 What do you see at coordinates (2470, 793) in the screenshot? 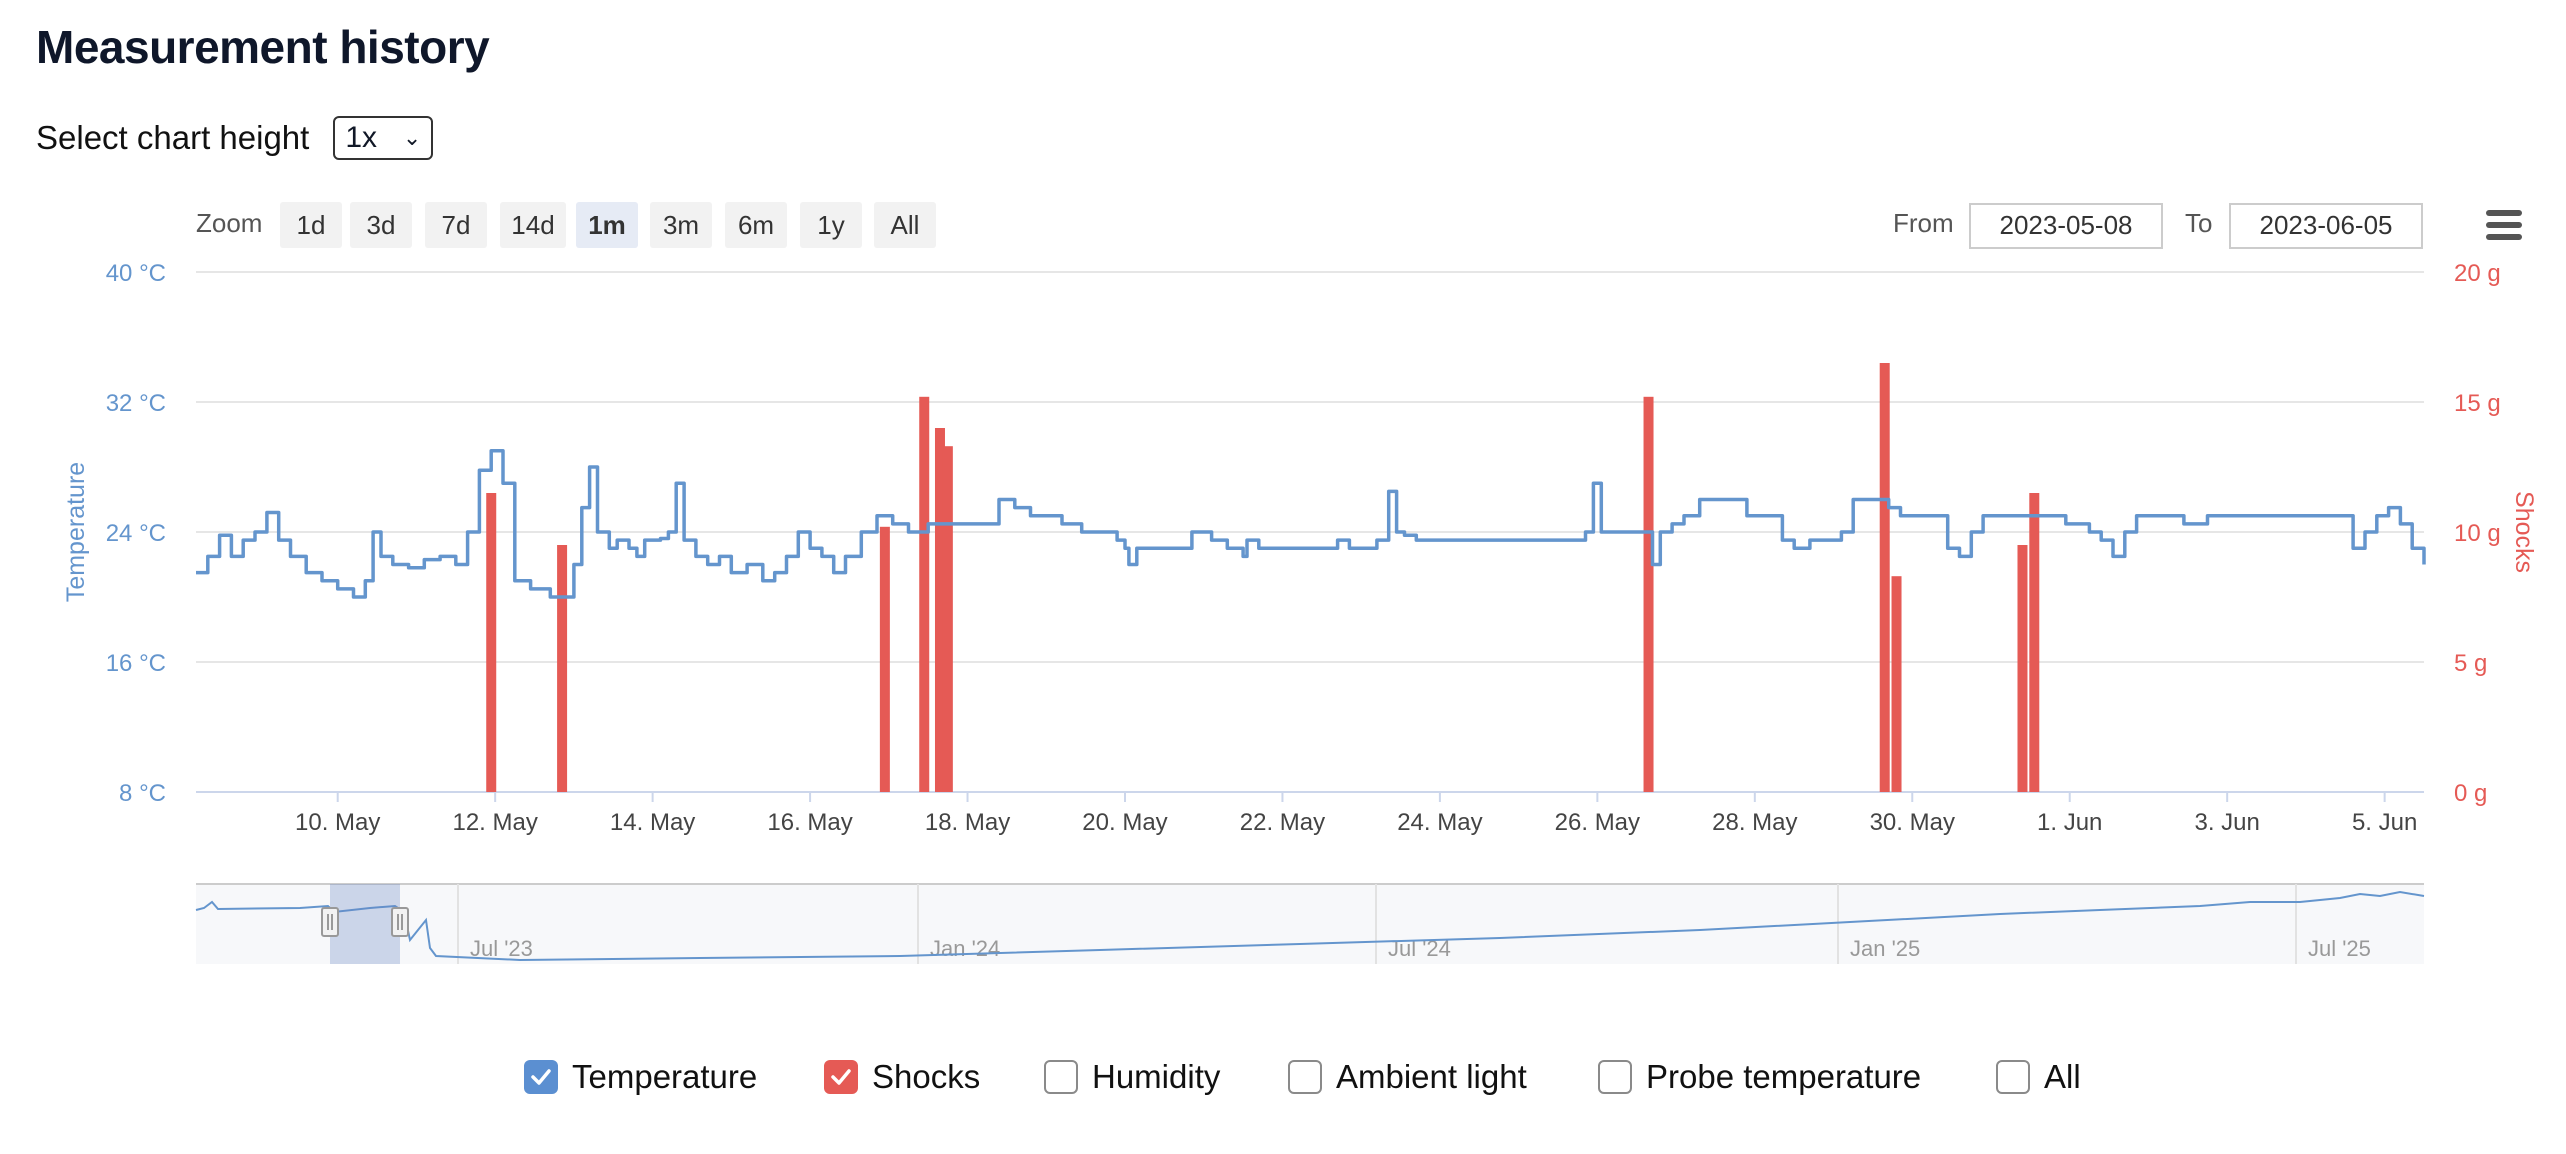
I see `y-right-tick: 0 g` at bounding box center [2470, 793].